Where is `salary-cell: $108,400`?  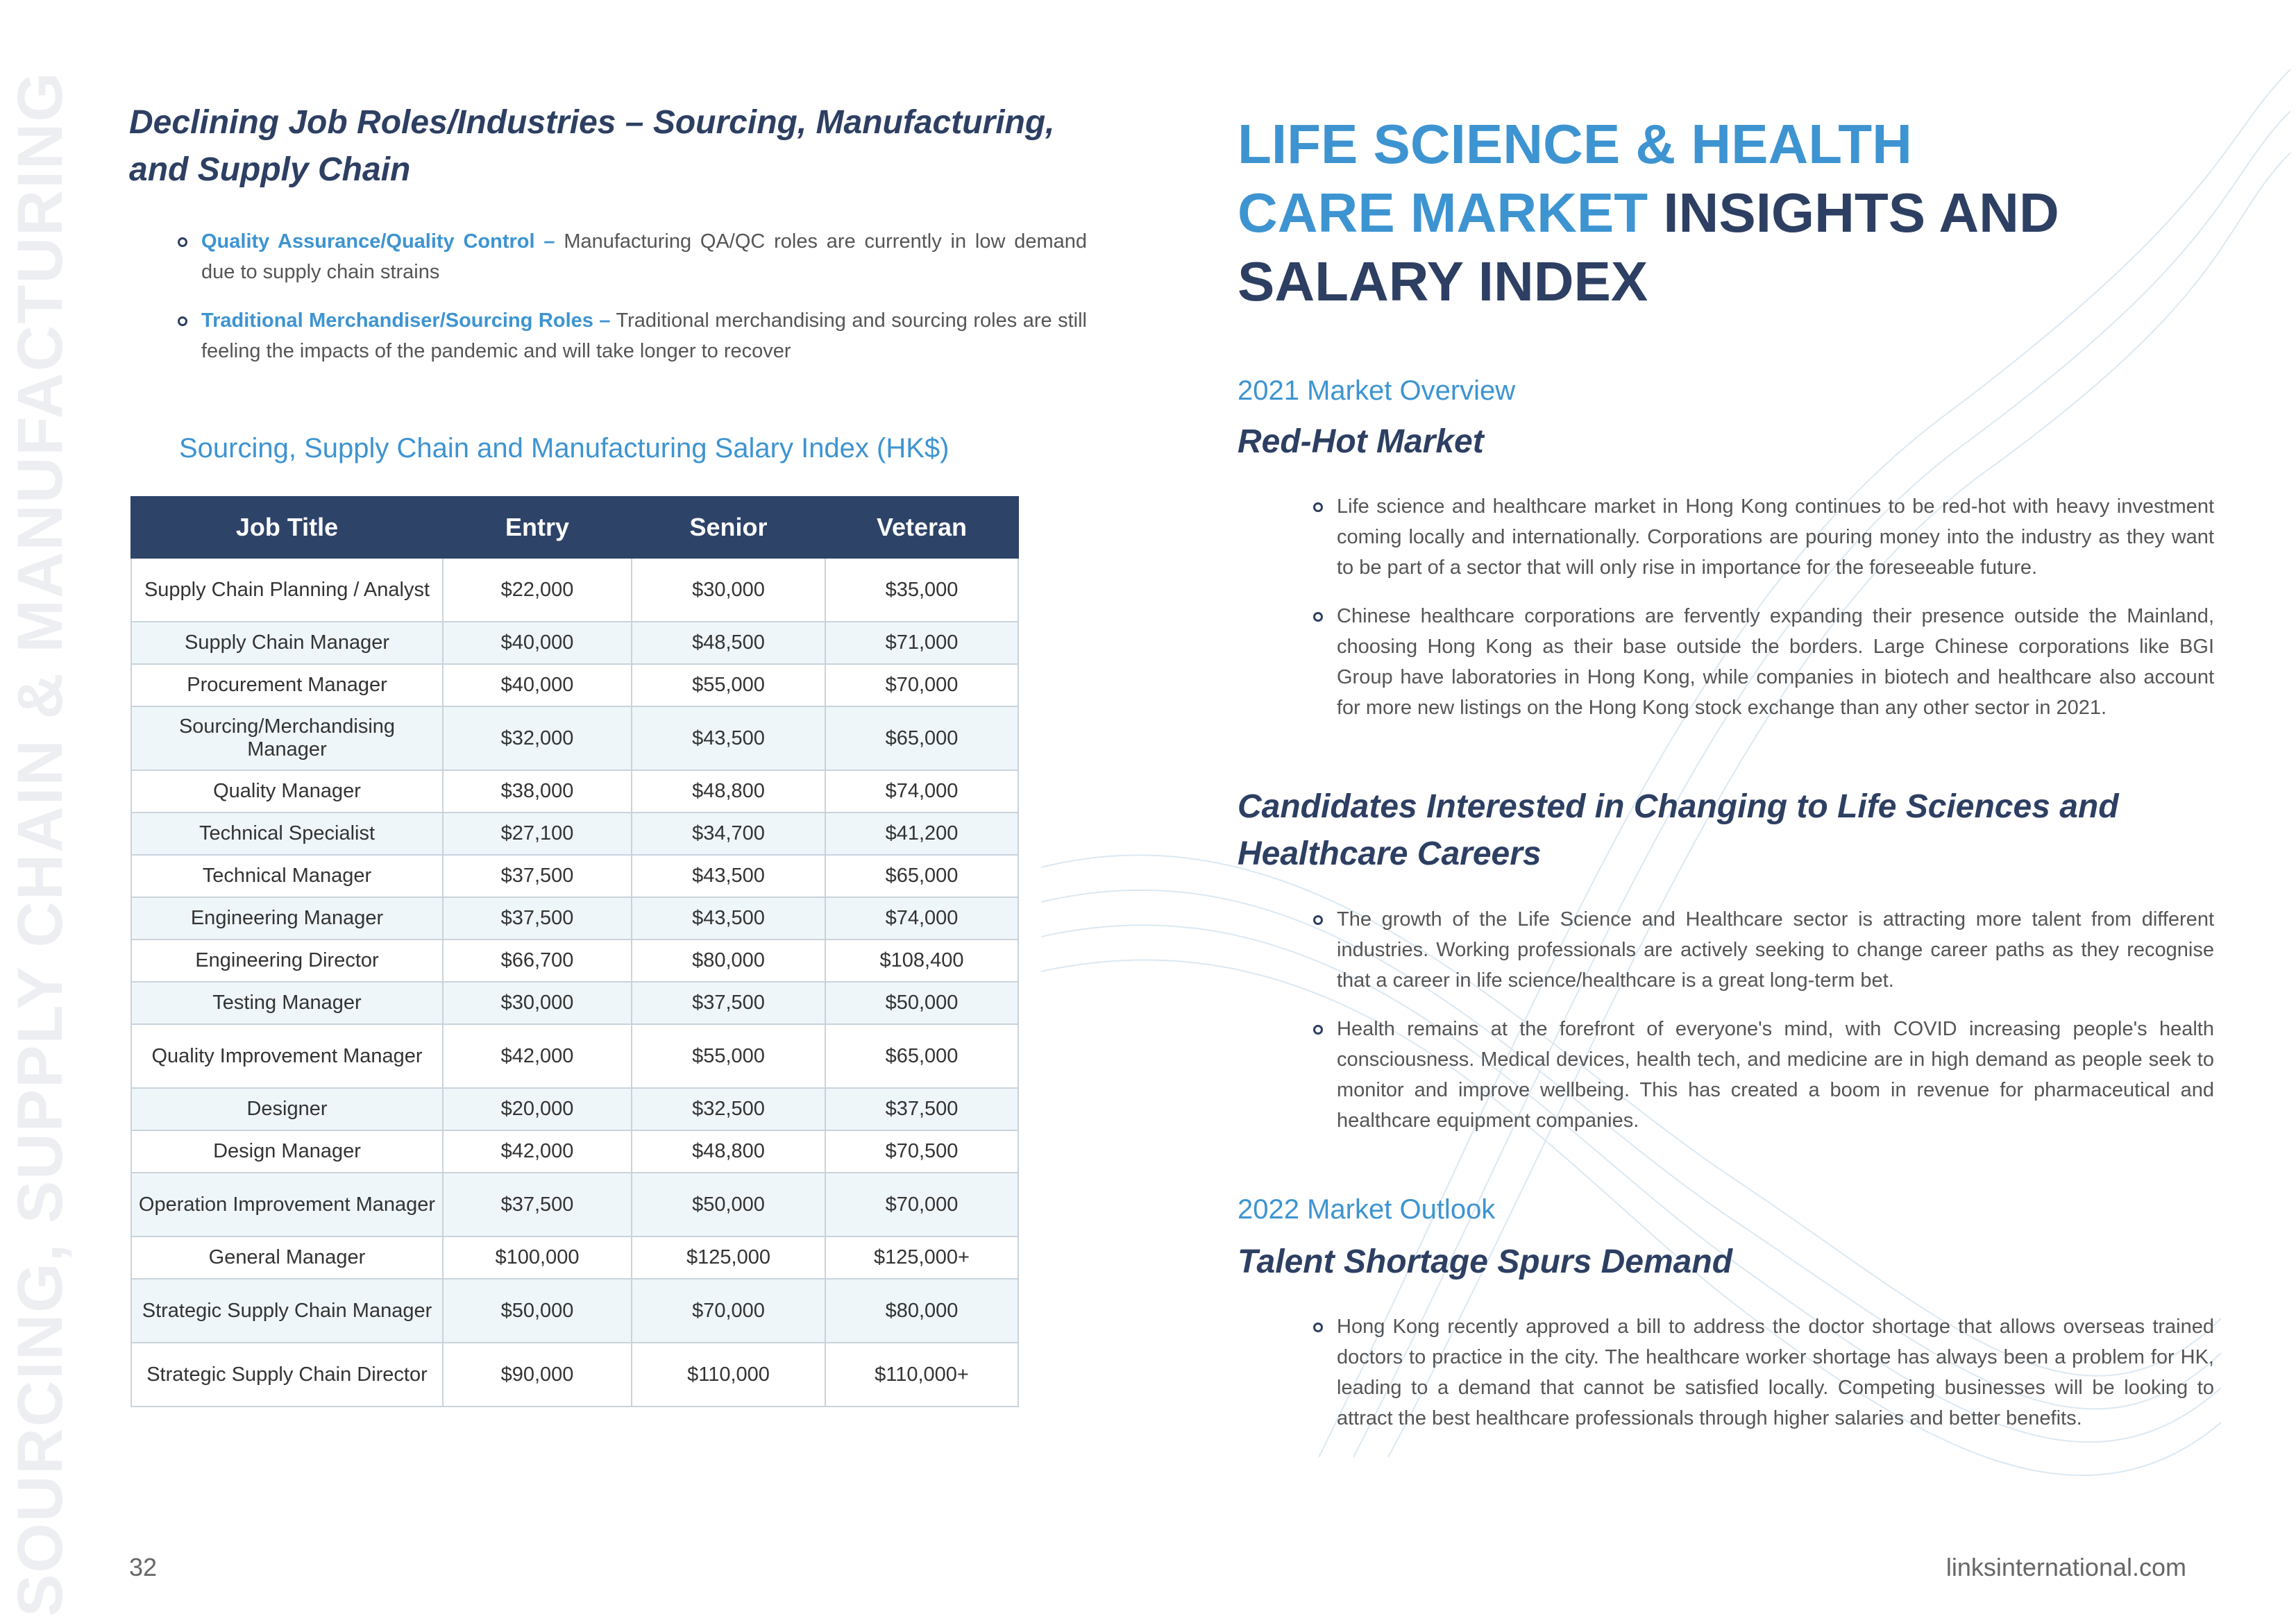
salary-cell: $108,400 is located at coordinates (922, 961).